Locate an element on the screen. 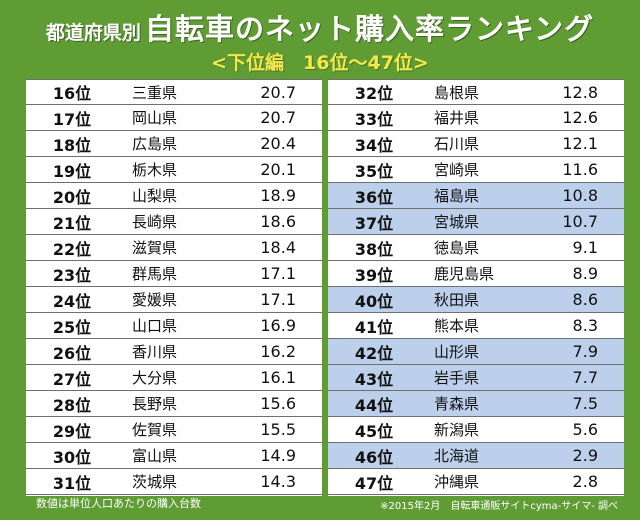  prefecture-cell: 栃木県 is located at coordinates (155, 170).